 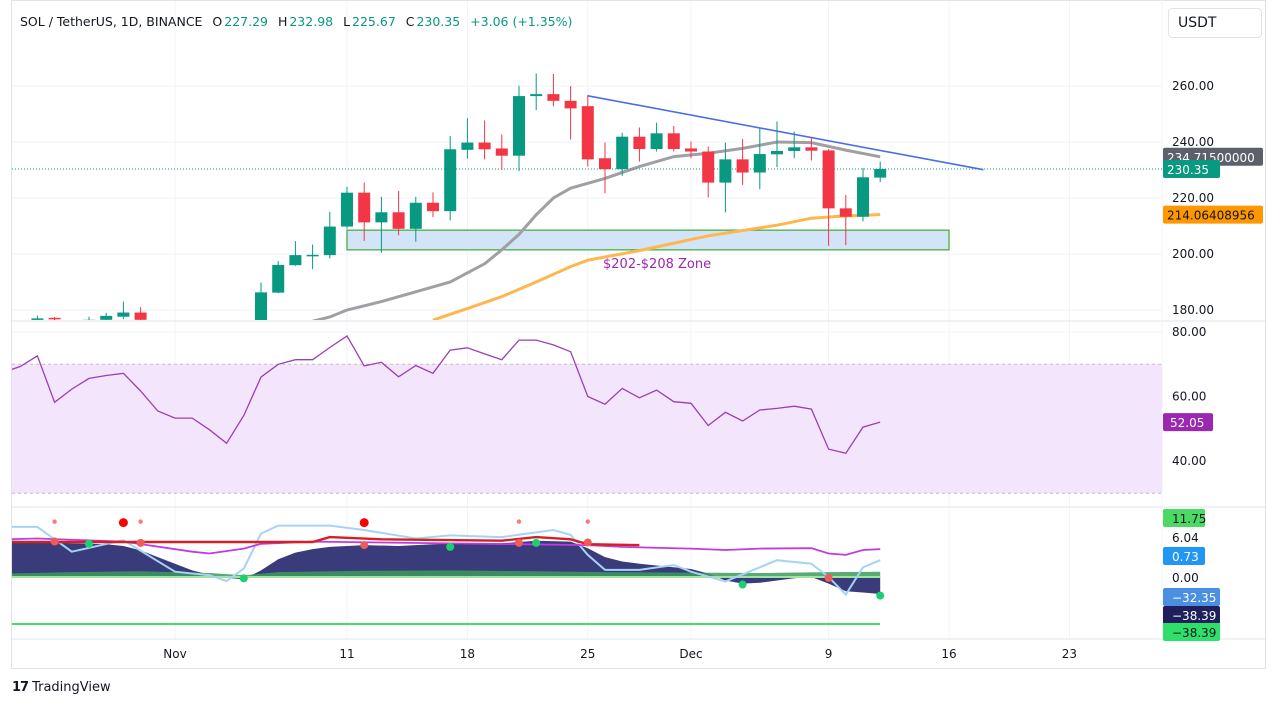 I want to click on rsi-axis-label: 60.00, so click(x=1189, y=397).